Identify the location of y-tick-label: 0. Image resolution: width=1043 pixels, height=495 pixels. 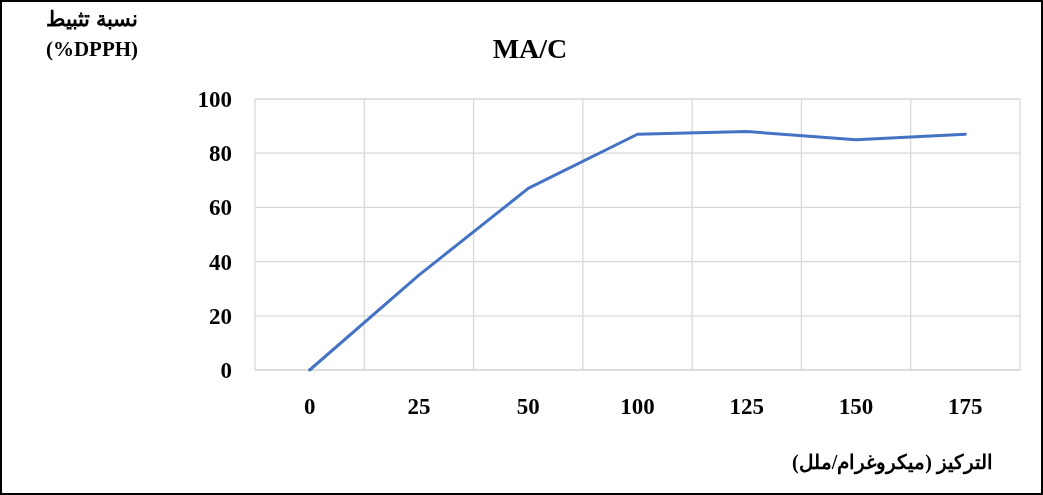
(226, 370).